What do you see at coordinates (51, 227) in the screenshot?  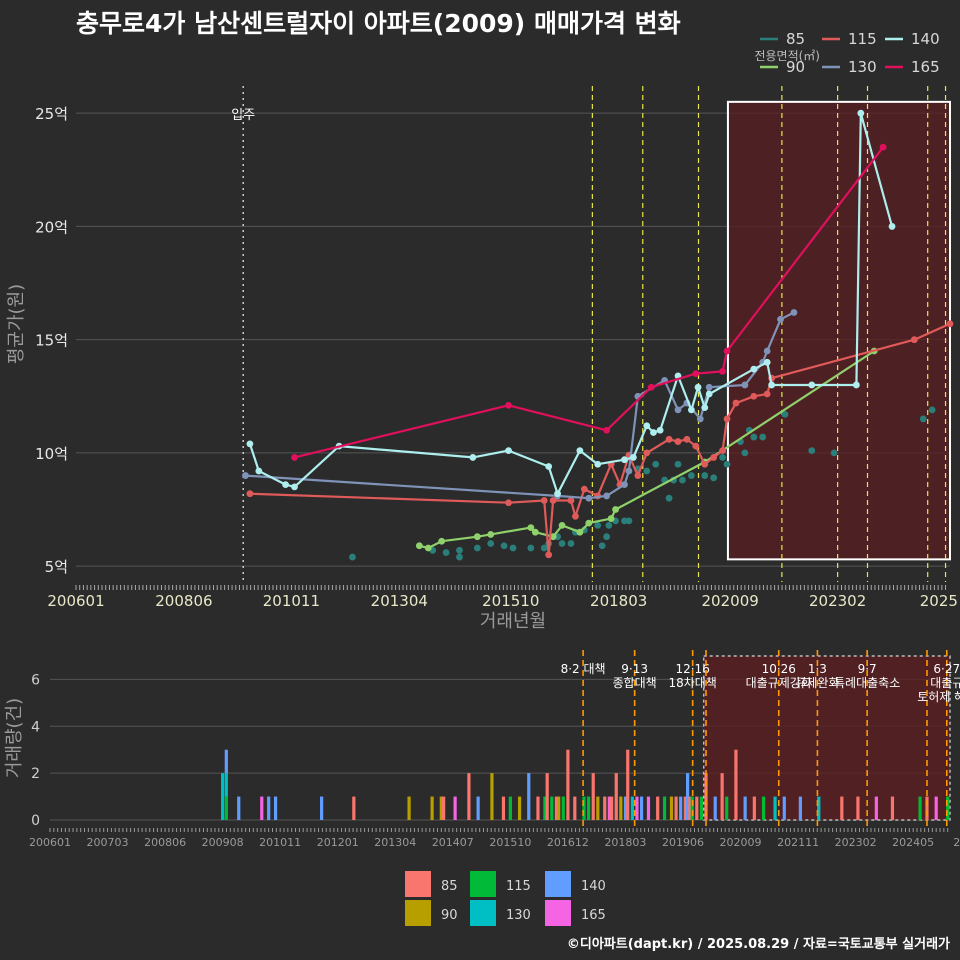 I see `y-tick-label: 20억` at bounding box center [51, 227].